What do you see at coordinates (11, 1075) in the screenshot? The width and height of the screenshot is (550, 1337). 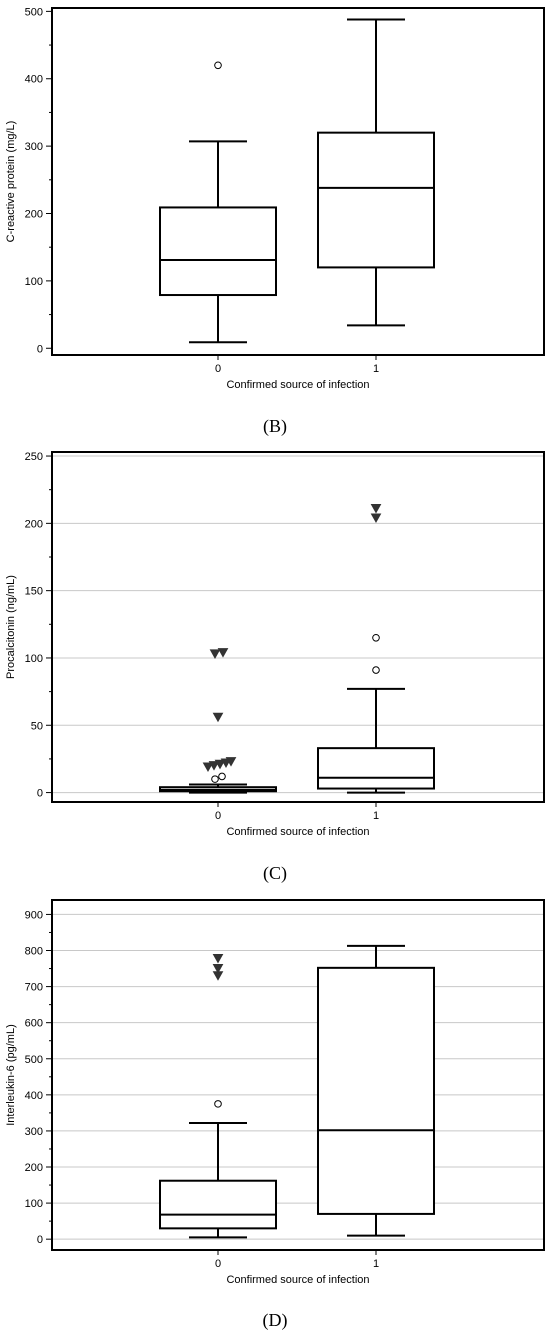 I see `y-axis-title: Interleukin-6 (pg/mL)` at bounding box center [11, 1075].